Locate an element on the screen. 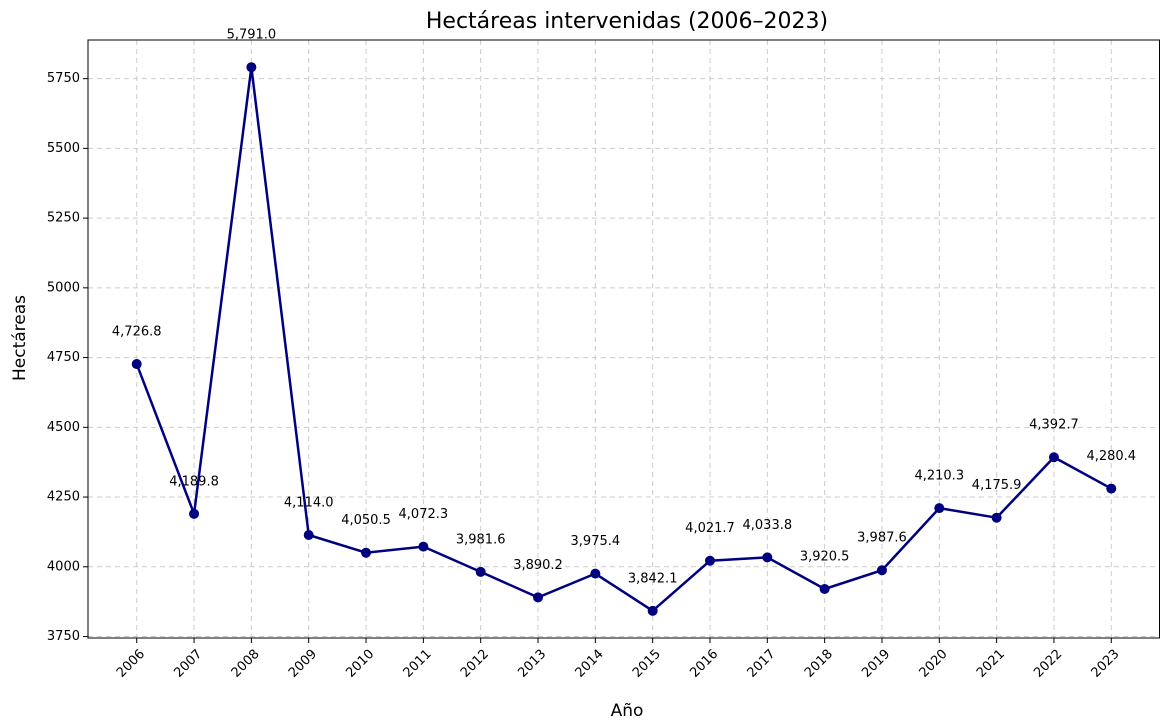  data-label: 4,280.4 is located at coordinates (1111, 456).